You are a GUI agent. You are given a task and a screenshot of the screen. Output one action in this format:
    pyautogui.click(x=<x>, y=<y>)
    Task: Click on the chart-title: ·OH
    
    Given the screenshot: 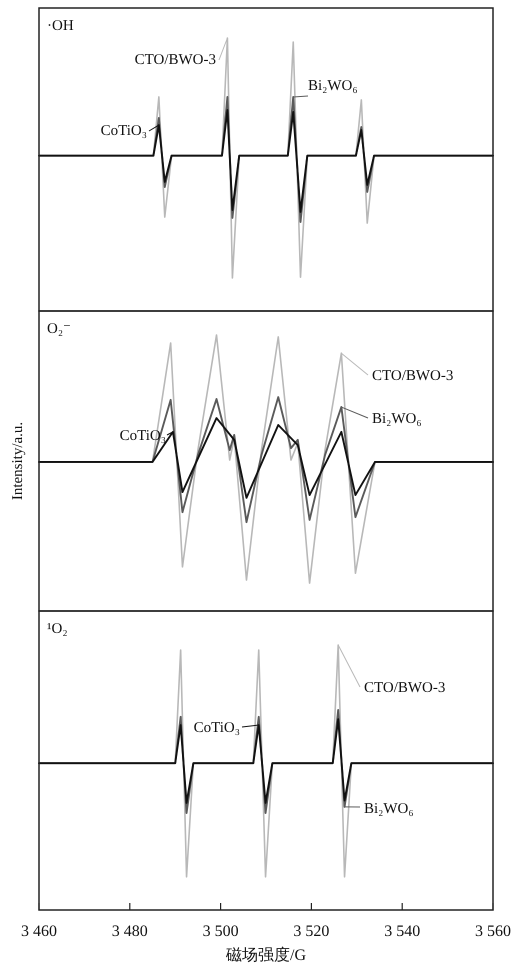 What is the action you would take?
    pyautogui.click(x=60, y=26)
    